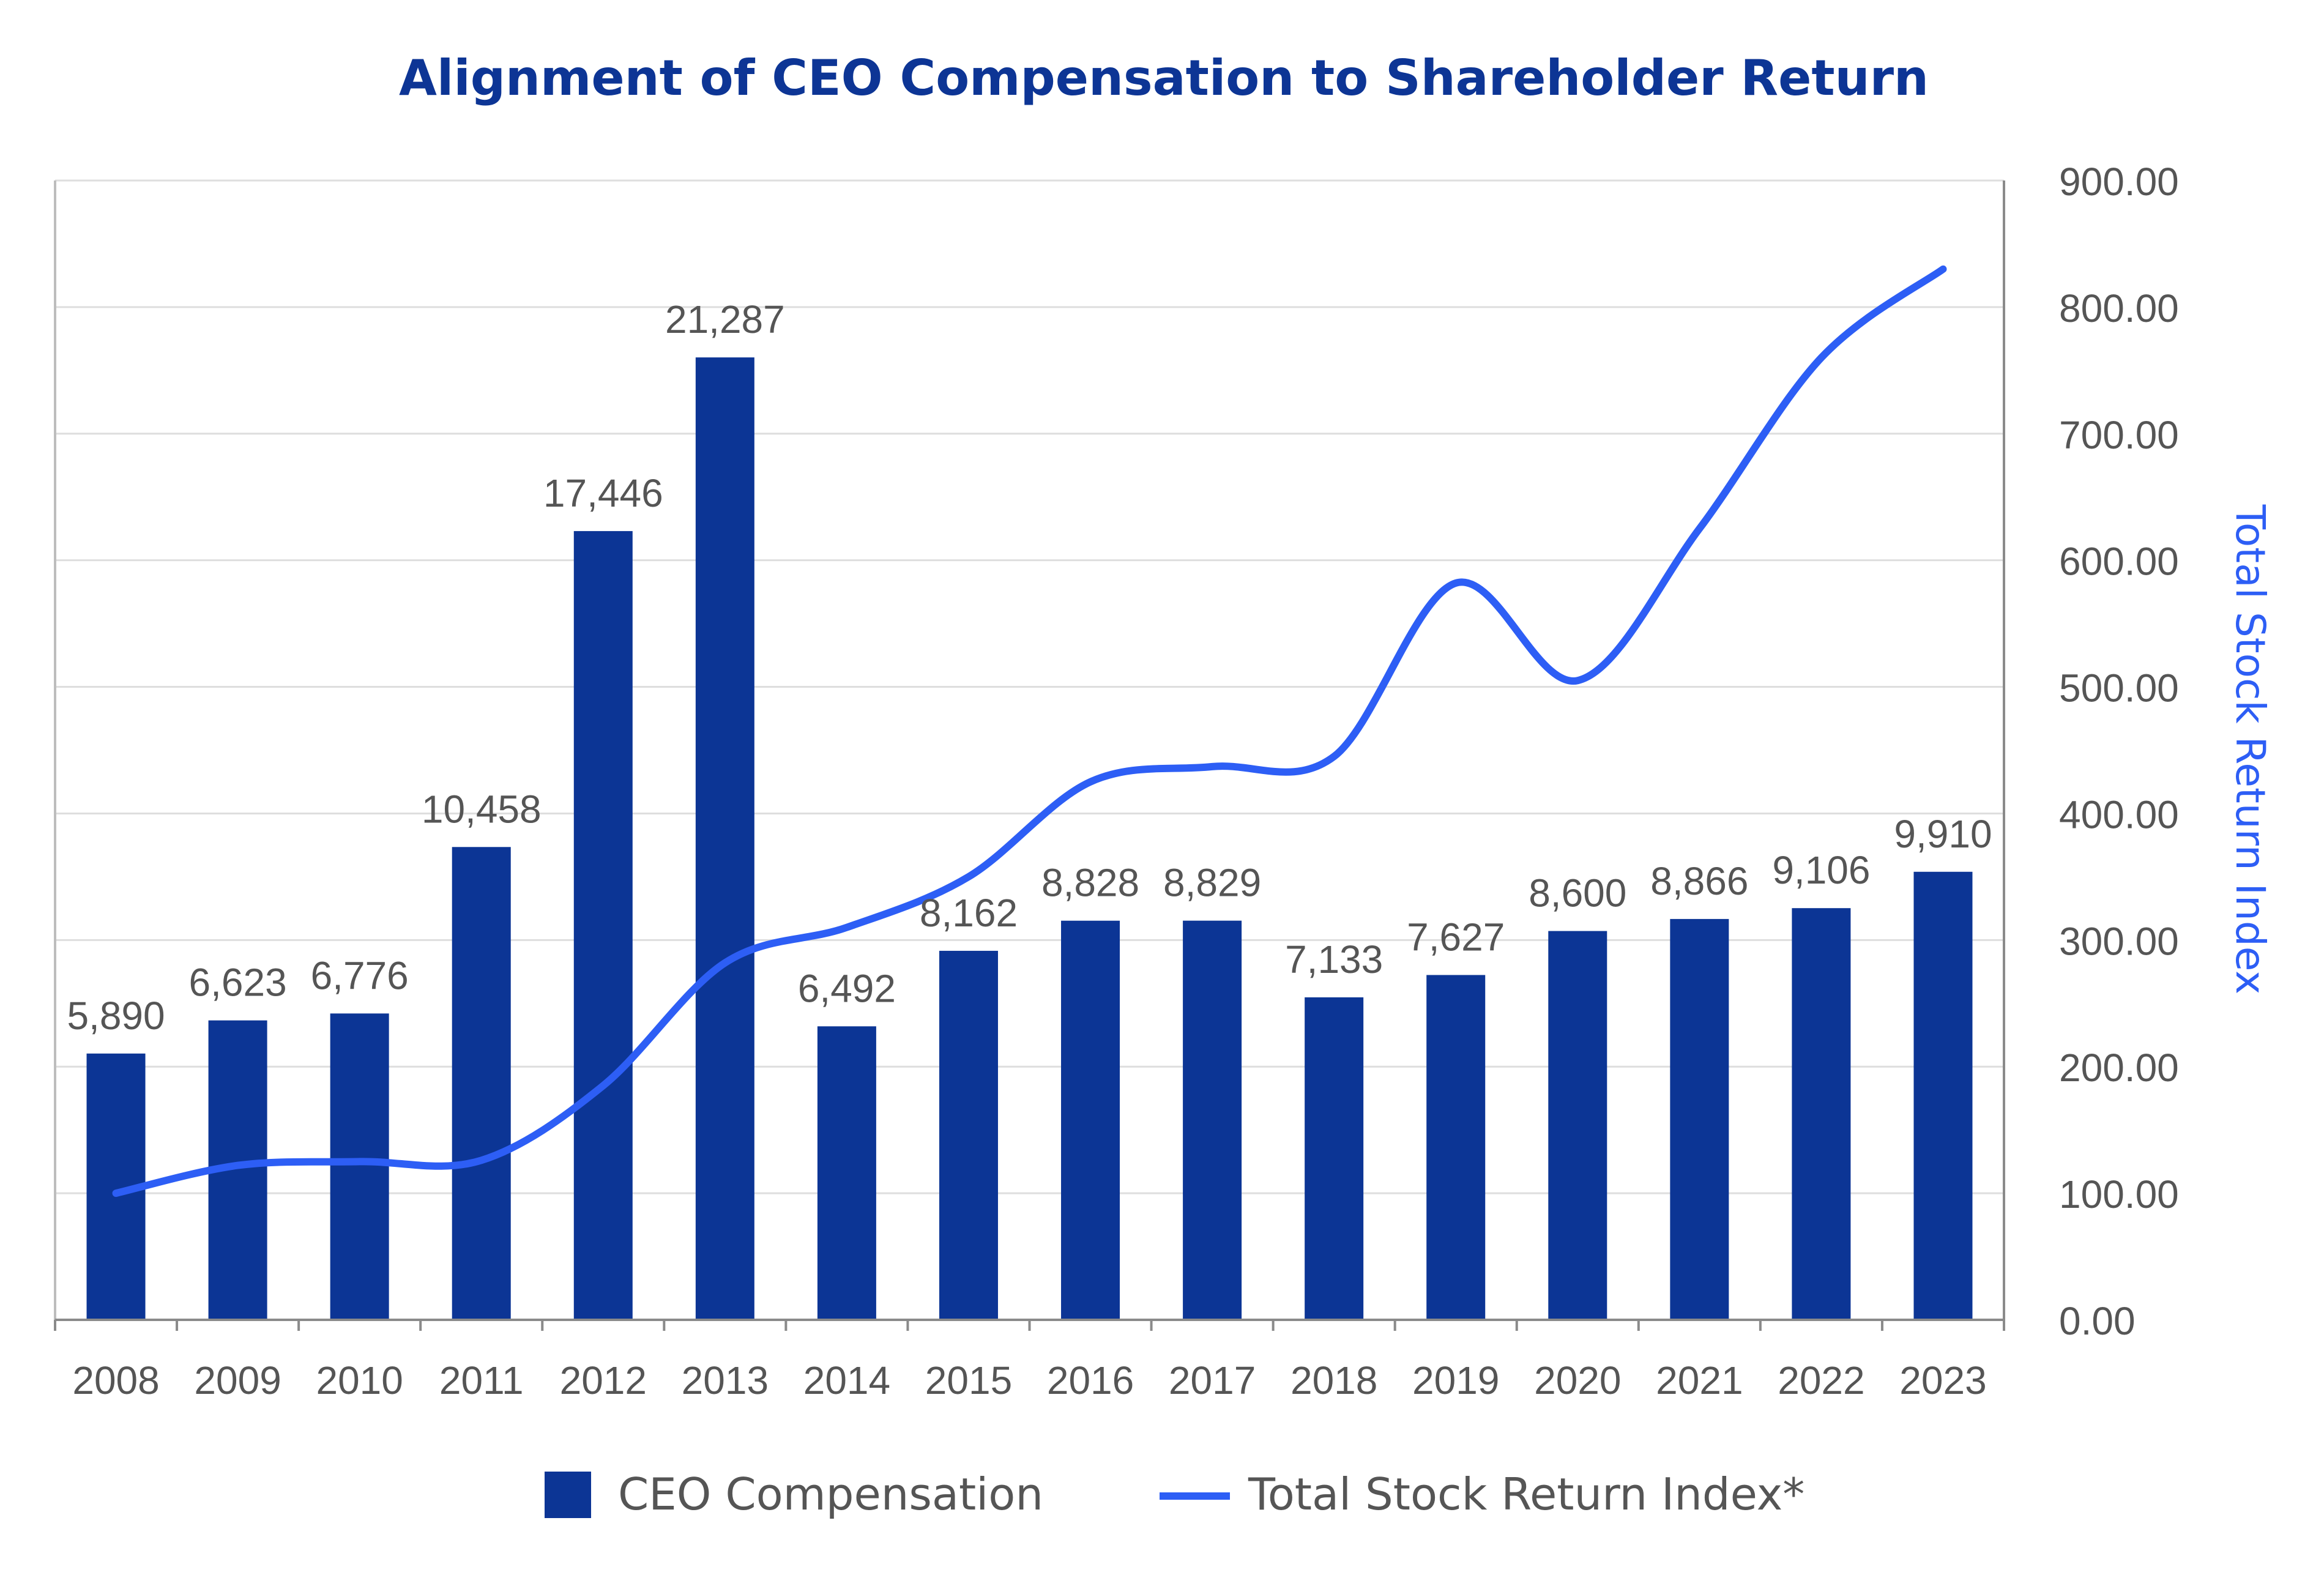  Describe the element at coordinates (1699, 1380) in the screenshot. I see `x-axis-tick-label: 2021` at that location.